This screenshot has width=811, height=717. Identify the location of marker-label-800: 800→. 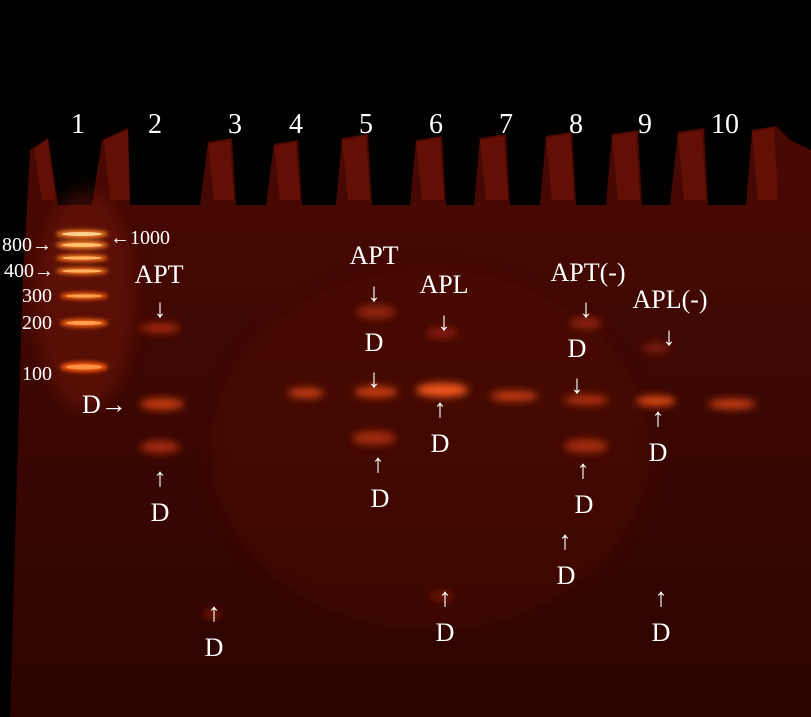
(27, 245).